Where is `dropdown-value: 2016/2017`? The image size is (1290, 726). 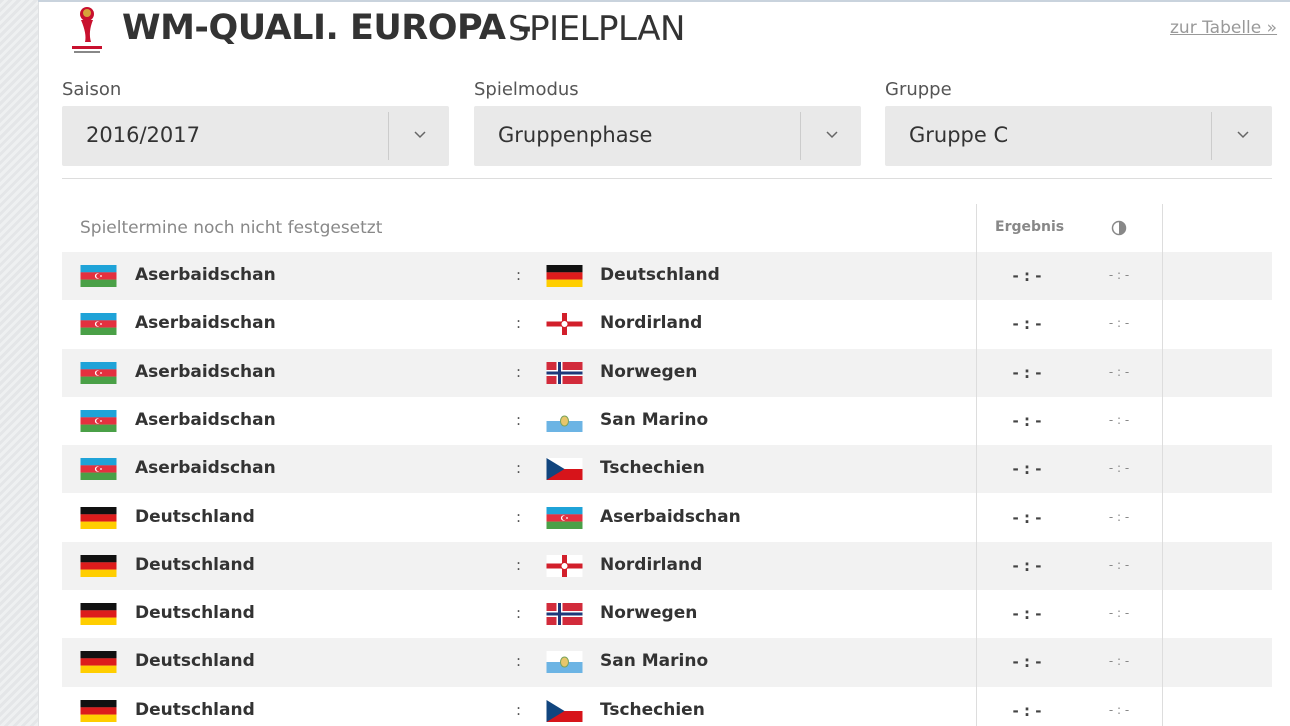
dropdown-value: 2016/2017 is located at coordinates (143, 135).